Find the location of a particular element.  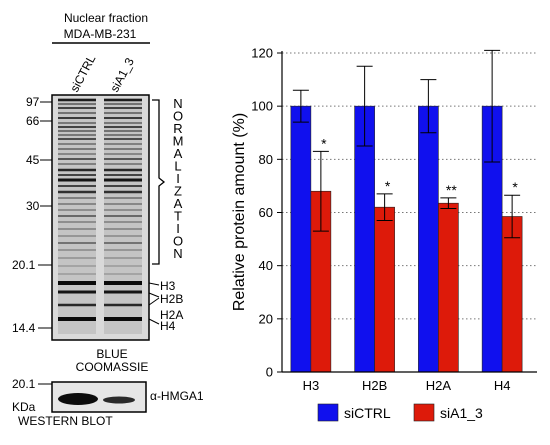

gel-bands is located at coordinates (100, 216).